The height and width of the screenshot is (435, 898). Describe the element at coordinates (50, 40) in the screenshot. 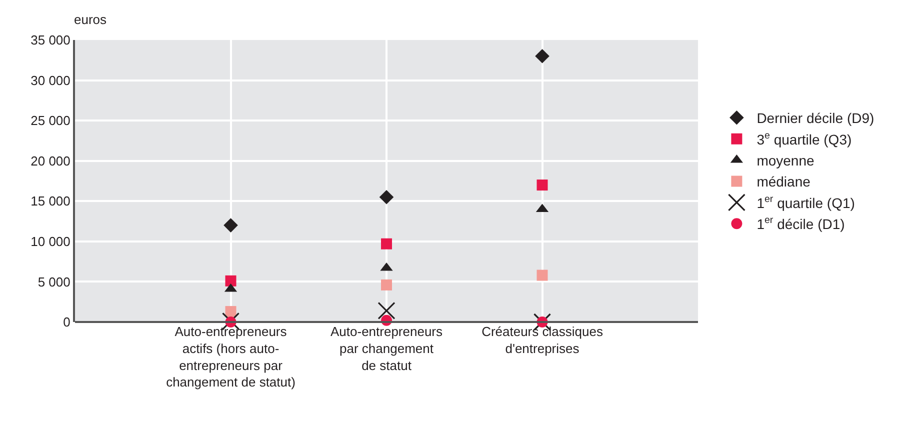

I see `y-tick-label: 35 000` at that location.